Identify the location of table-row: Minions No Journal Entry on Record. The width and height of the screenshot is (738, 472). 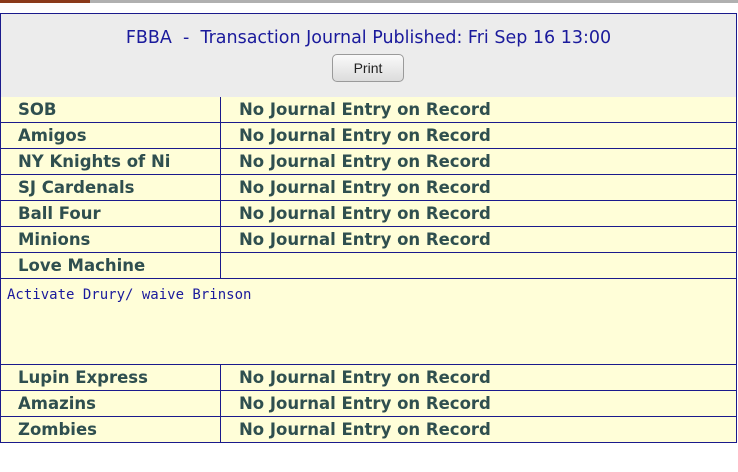
(368, 240).